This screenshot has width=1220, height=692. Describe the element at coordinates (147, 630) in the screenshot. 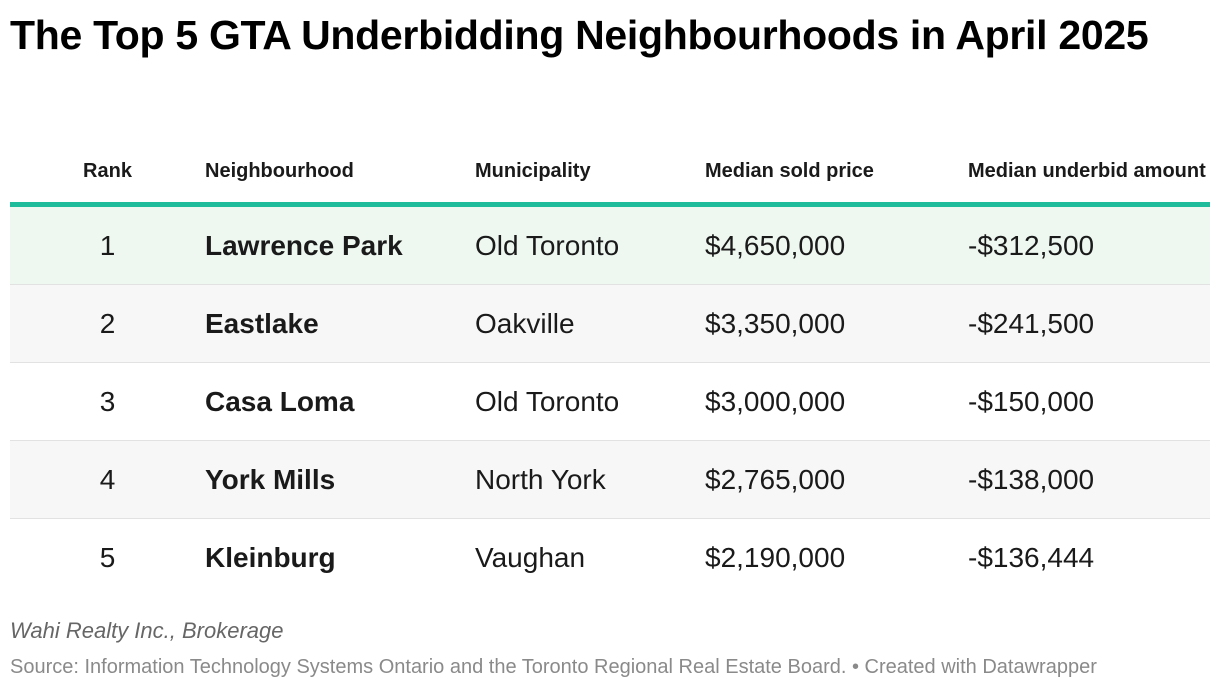

I see `footer-brand: Wahi Realty Inc., Brokerage` at that location.